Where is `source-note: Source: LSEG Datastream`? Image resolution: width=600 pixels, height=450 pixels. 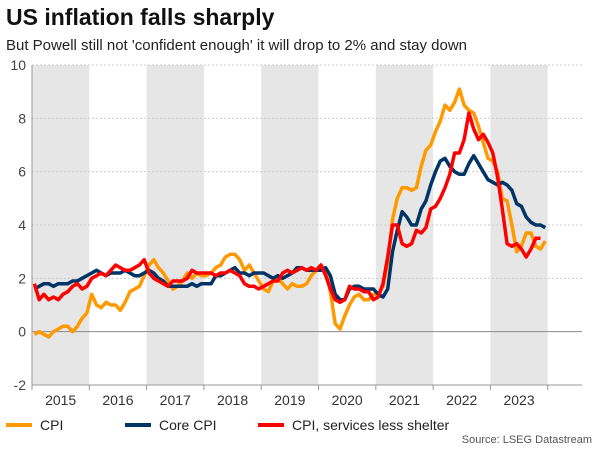 source-note: Source: LSEG Datastream is located at coordinates (526, 440).